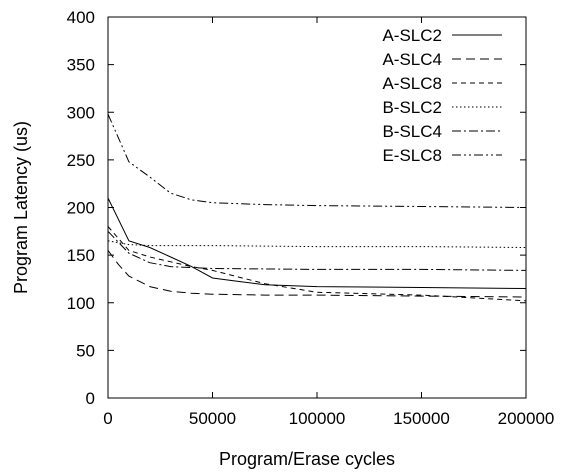 The width and height of the screenshot is (566, 474). What do you see at coordinates (107, 418) in the screenshot?
I see `x-tick-label: 0` at bounding box center [107, 418].